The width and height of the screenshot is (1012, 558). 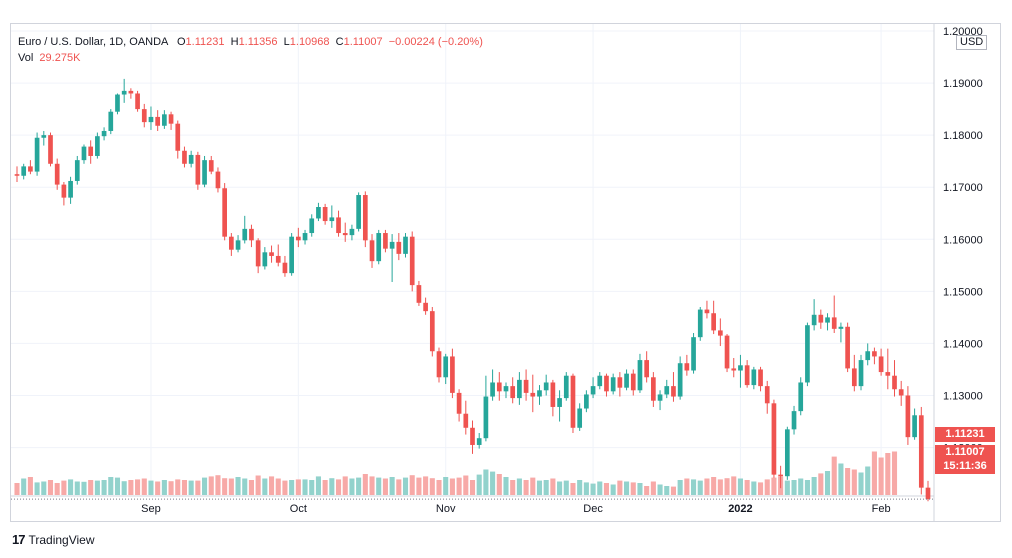 I want to click on y-tick-label: 1.17000, so click(x=963, y=188).